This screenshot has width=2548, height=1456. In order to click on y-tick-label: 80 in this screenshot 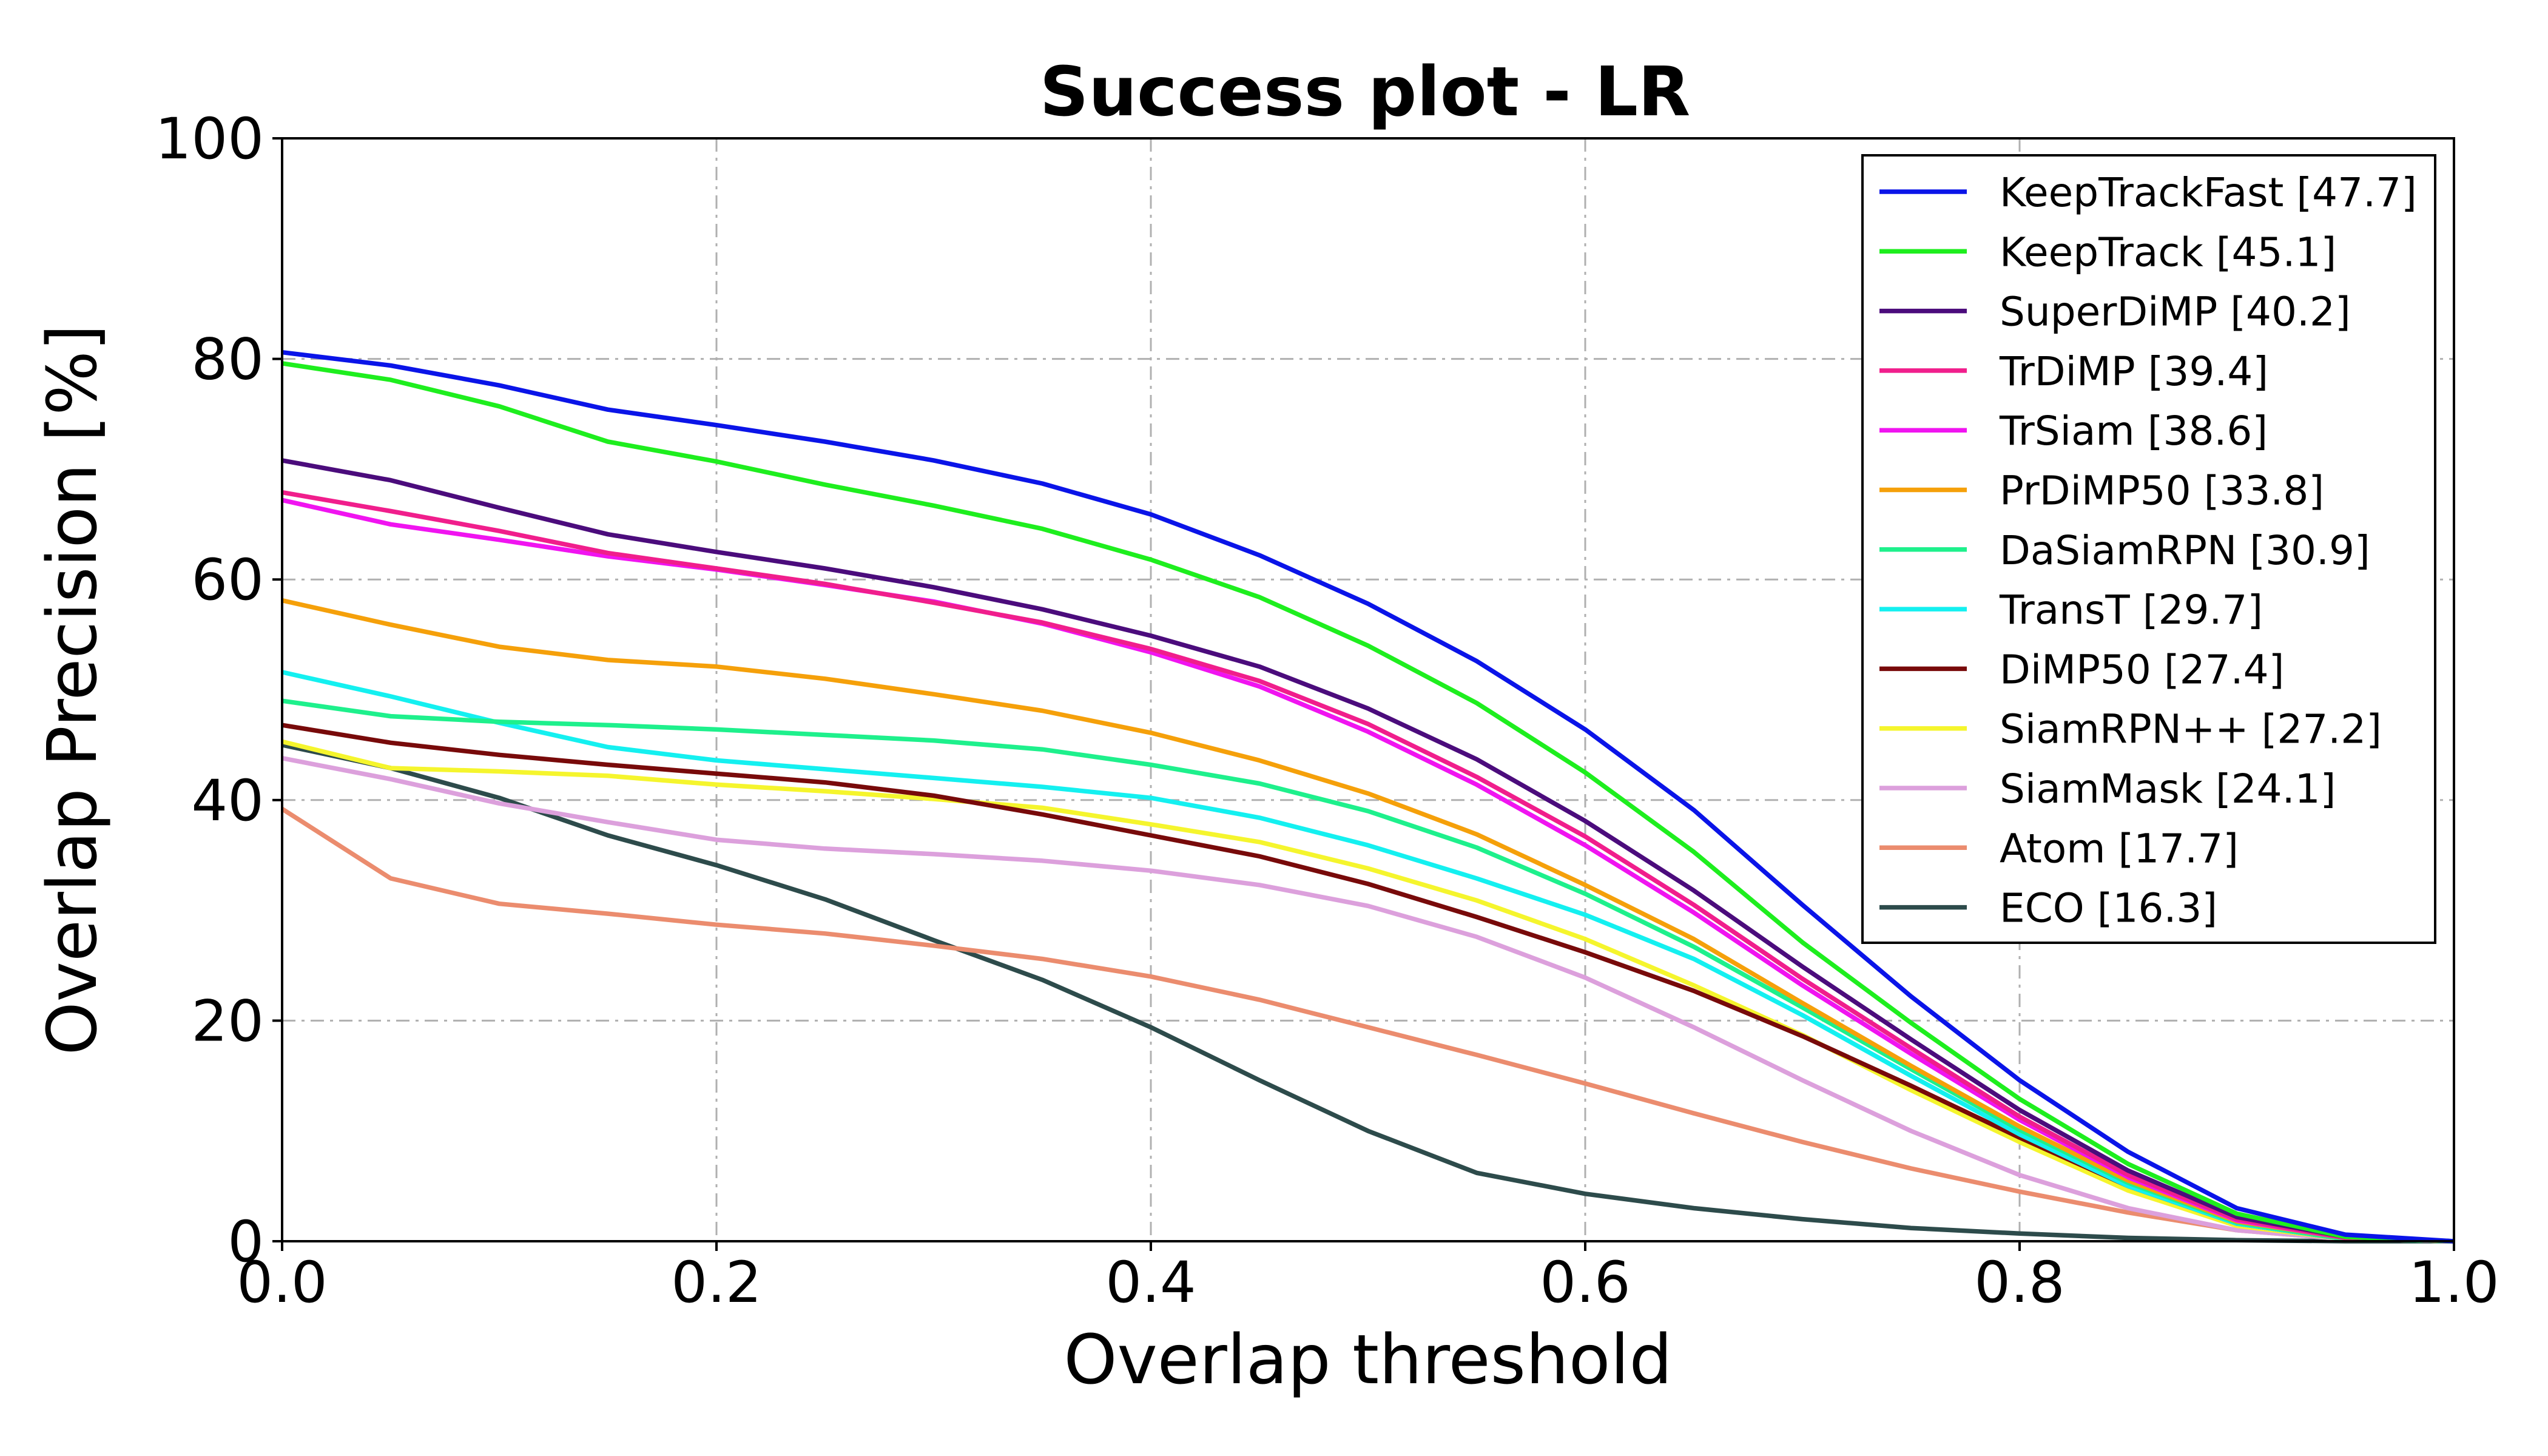, I will do `click(227, 360)`.